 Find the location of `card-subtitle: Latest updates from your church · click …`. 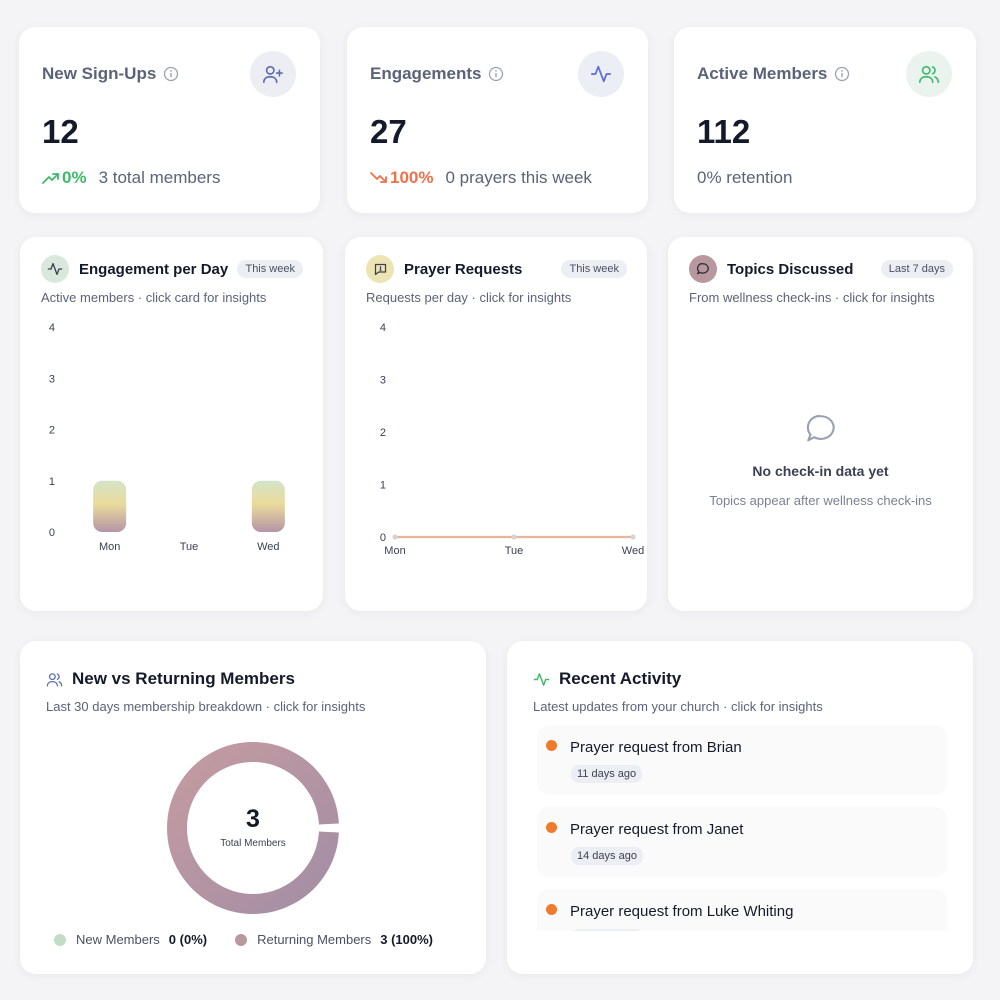

card-subtitle: Latest updates from your church · click … is located at coordinates (678, 706).